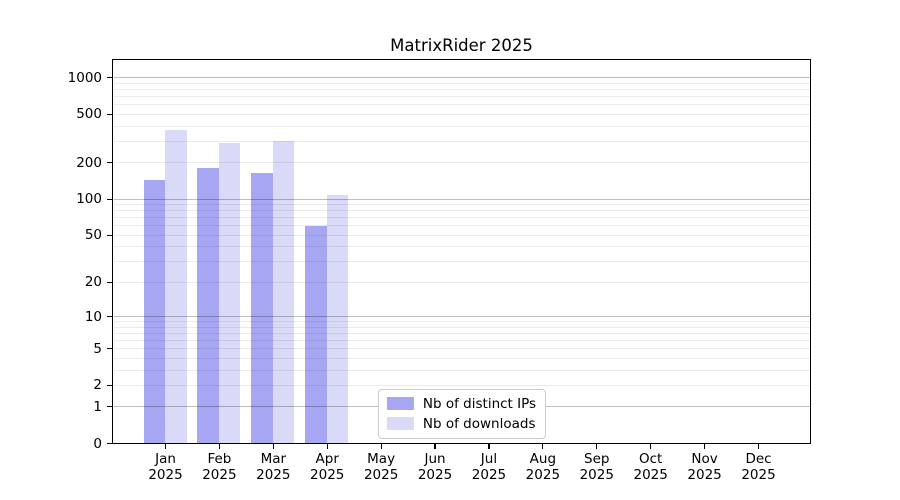 The width and height of the screenshot is (900, 500). I want to click on legend-label-downloads: Nb of downloads, so click(479, 423).